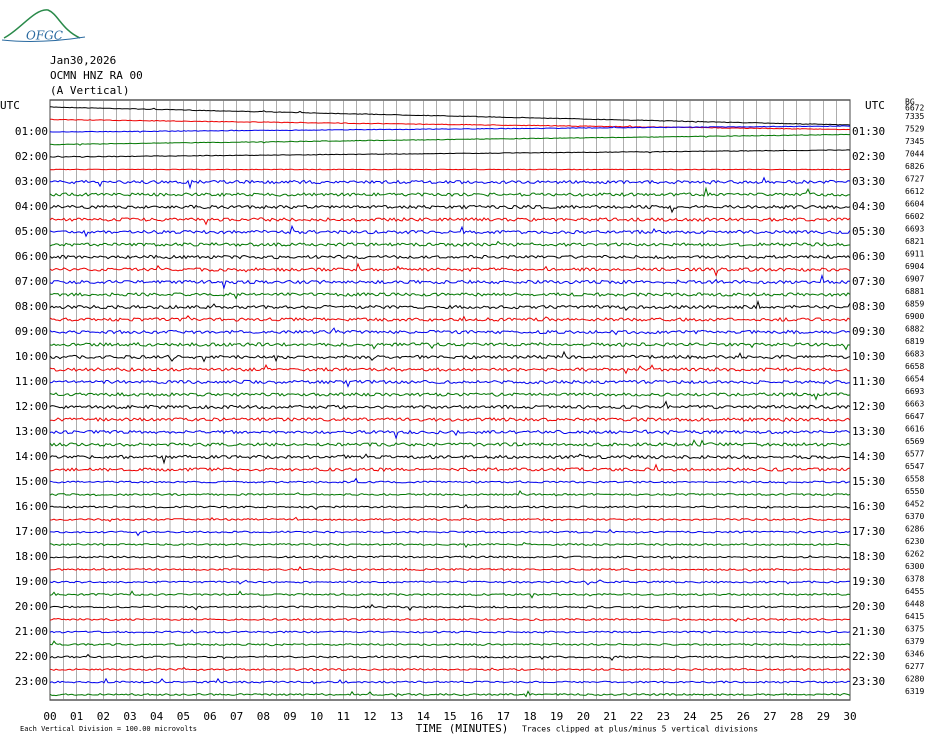  Describe the element at coordinates (914, 341) in the screenshot. I see `count-label: 6819` at that location.